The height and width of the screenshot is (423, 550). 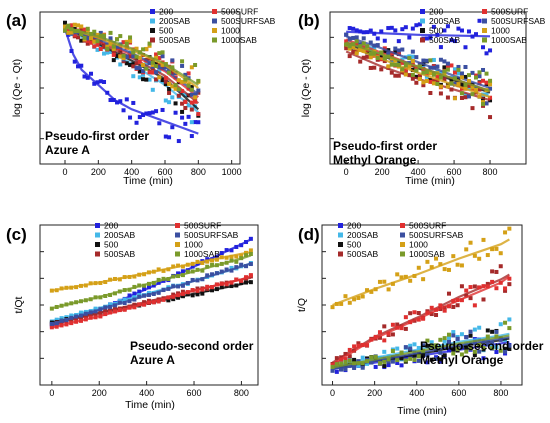 What do you see at coordinates (375, 160) in the screenshot?
I see `panel-annotation: Methyl Orange` at bounding box center [375, 160].